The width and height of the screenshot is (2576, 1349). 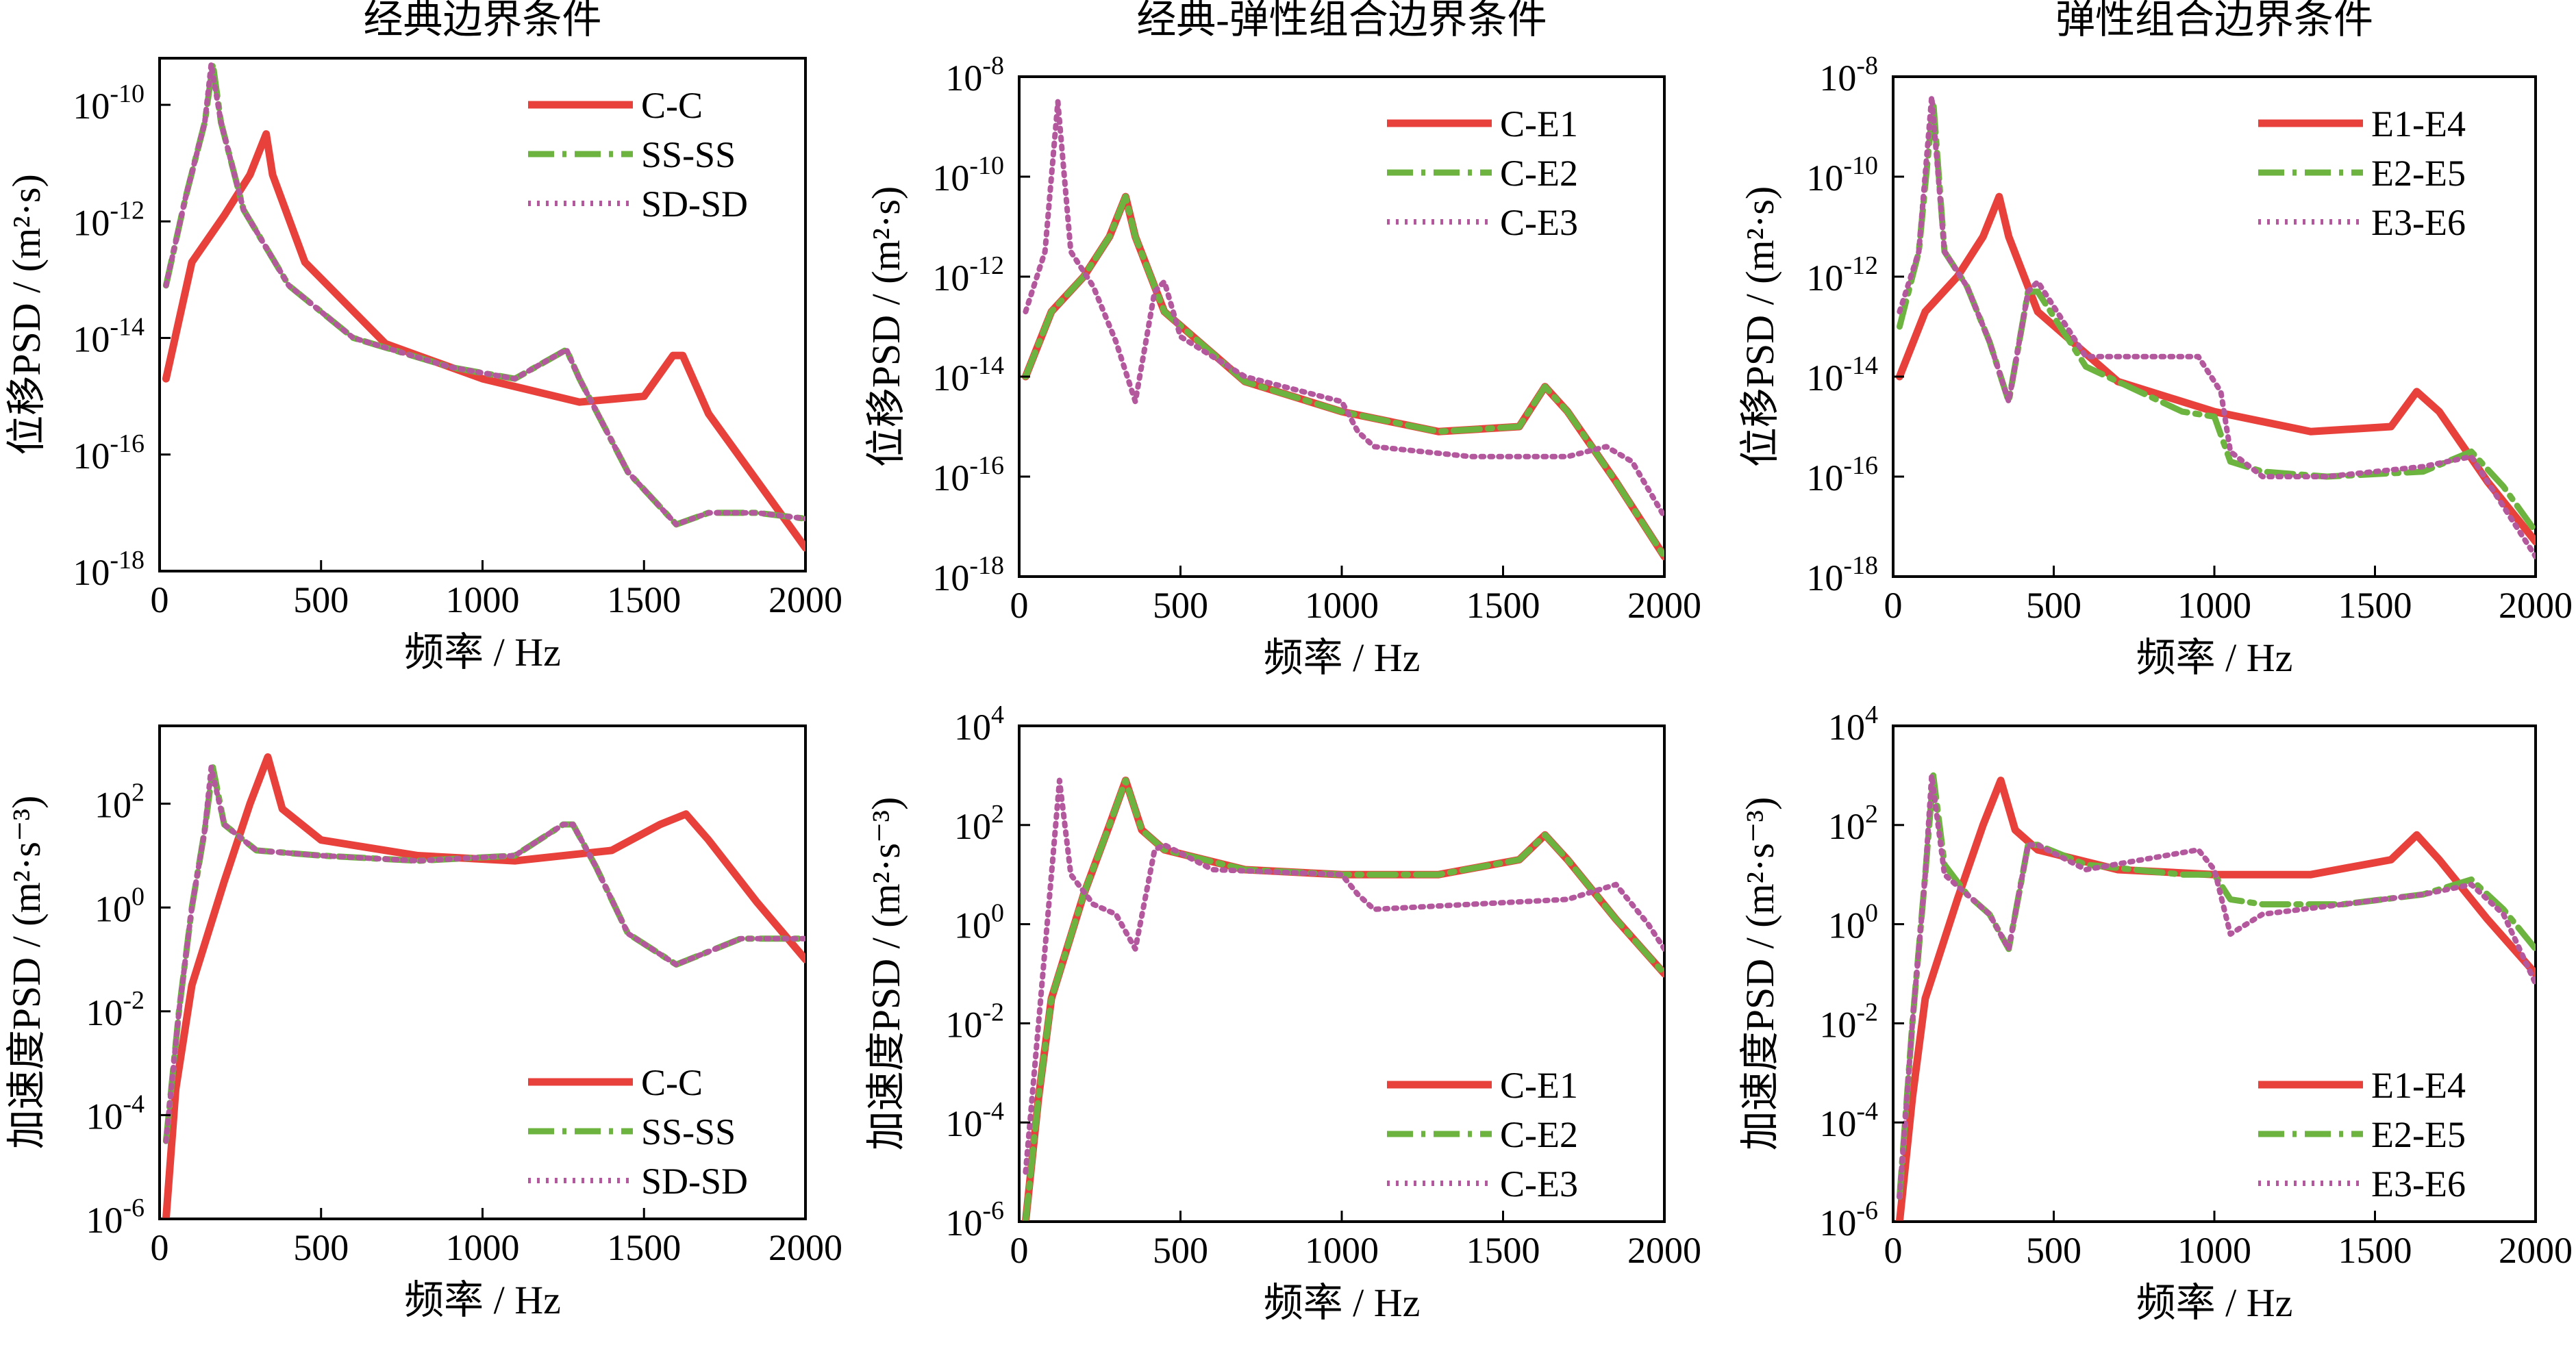 What do you see at coordinates (1848, 1021) in the screenshot?
I see `y-tick-label: 10⁻²` at bounding box center [1848, 1021].